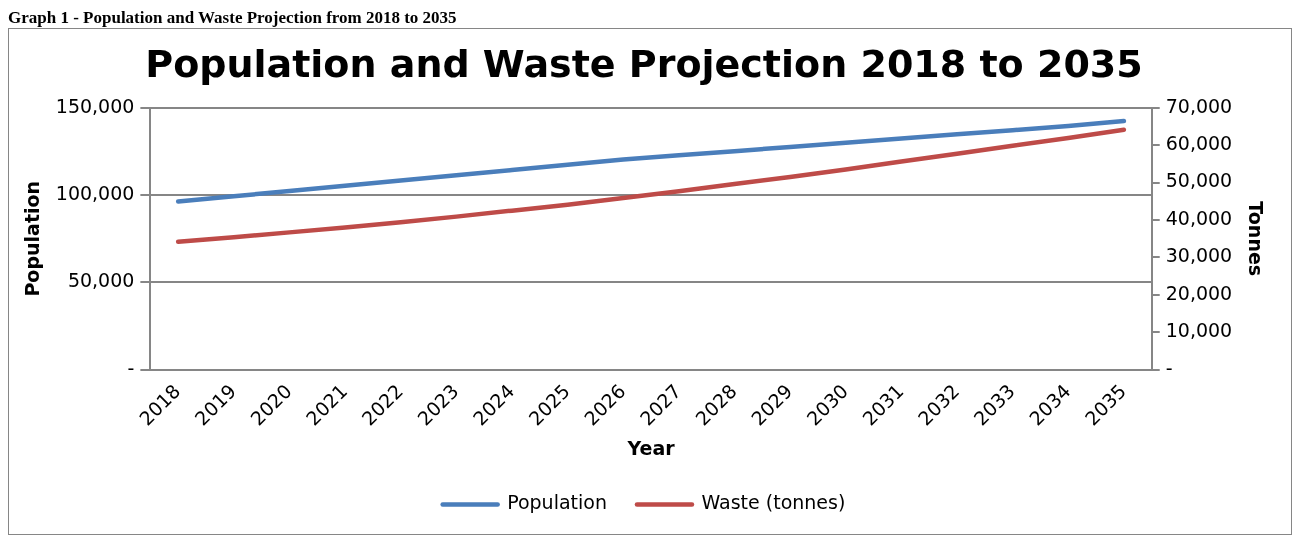 Image resolution: width=1300 pixels, height=548 pixels. What do you see at coordinates (644, 63) in the screenshot?
I see `chart-title: Population and Waste Projection 2018 to 2035` at bounding box center [644, 63].